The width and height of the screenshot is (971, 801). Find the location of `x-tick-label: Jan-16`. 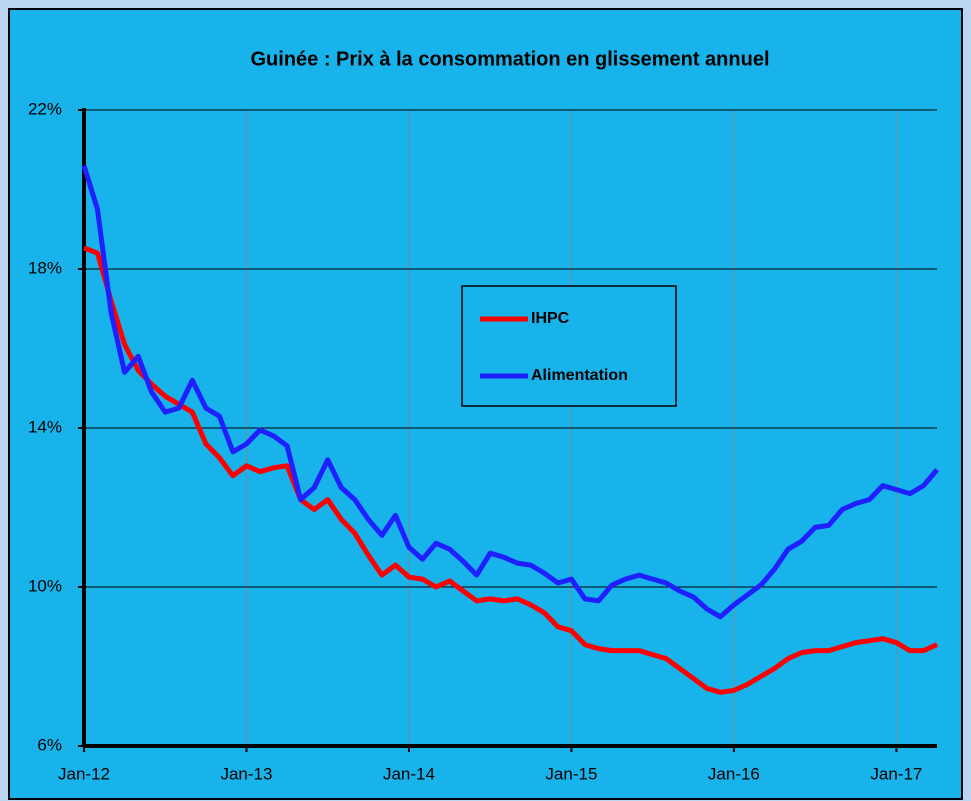

x-tick-label: Jan-16 is located at coordinates (734, 773).